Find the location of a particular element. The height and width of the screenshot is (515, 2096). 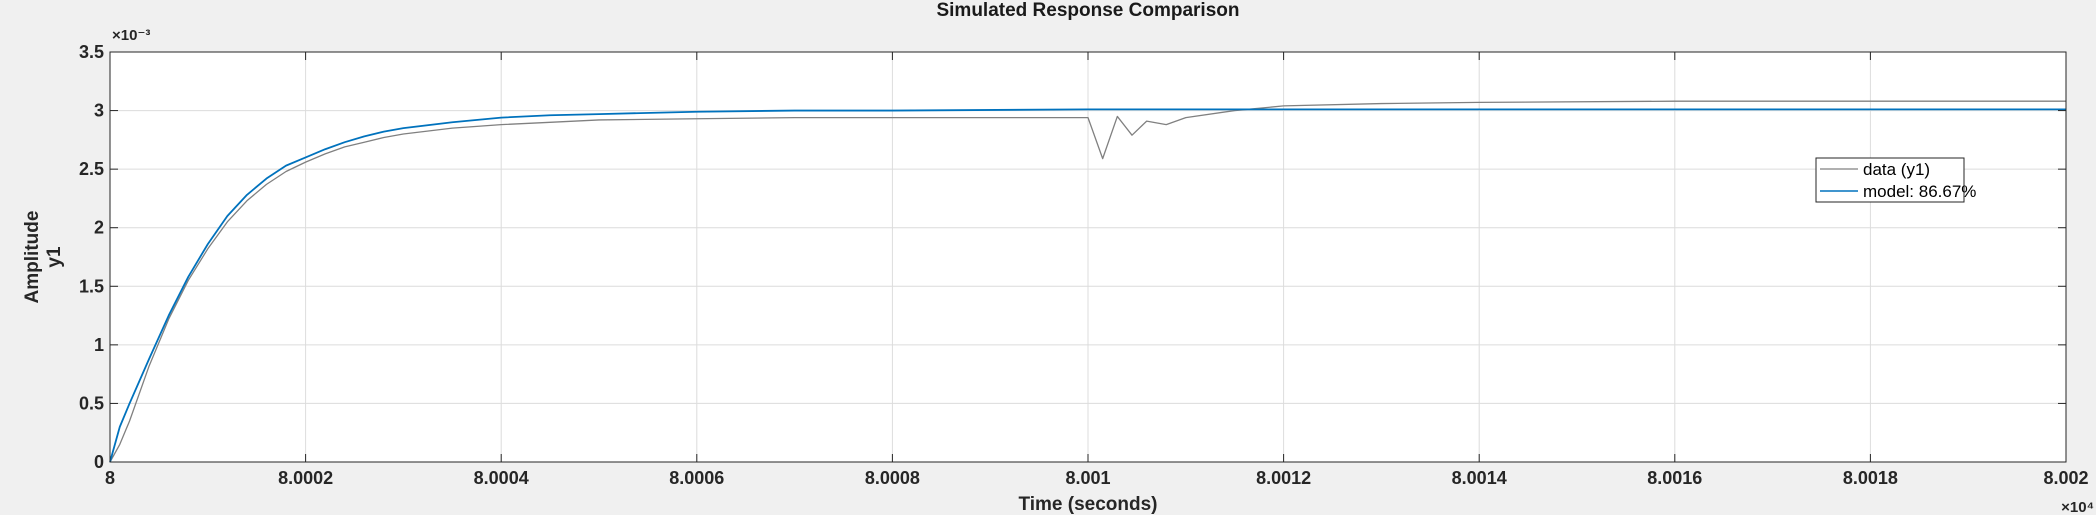

x-multiplier-label: ×10⁴ is located at coordinates (2077, 507).